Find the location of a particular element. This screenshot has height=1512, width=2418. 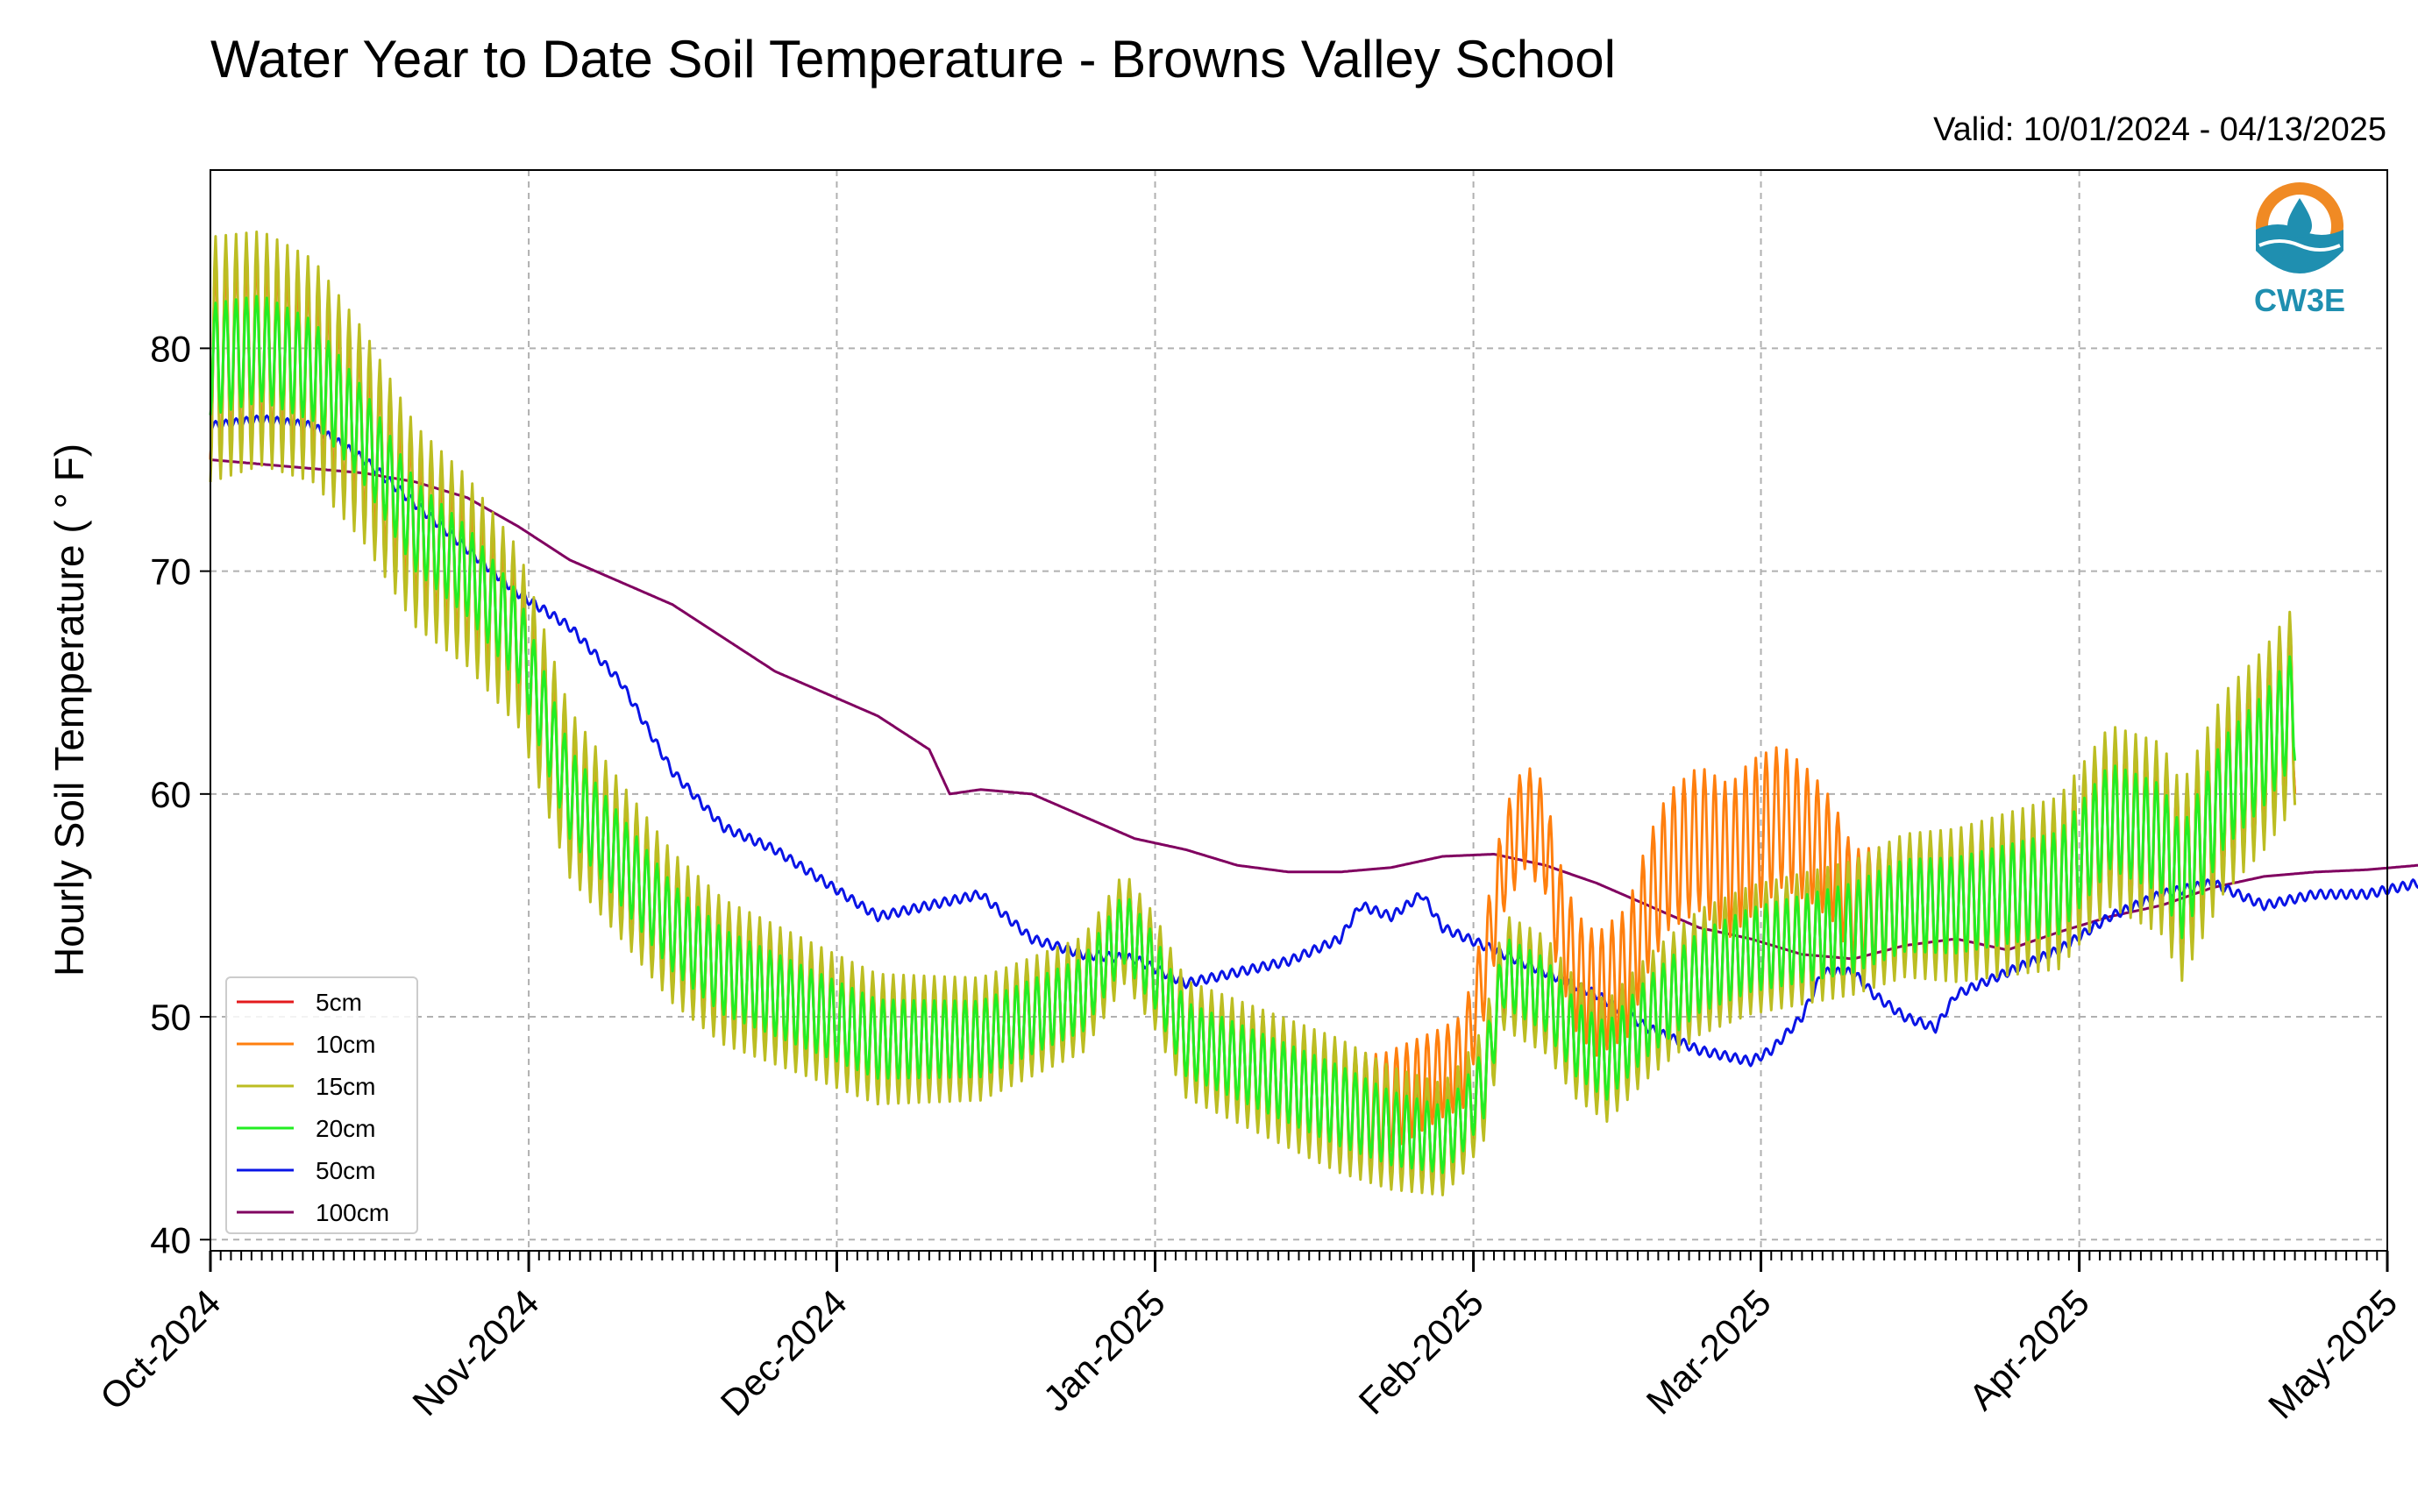

logo-wave-band is located at coordinates (2299, 248).